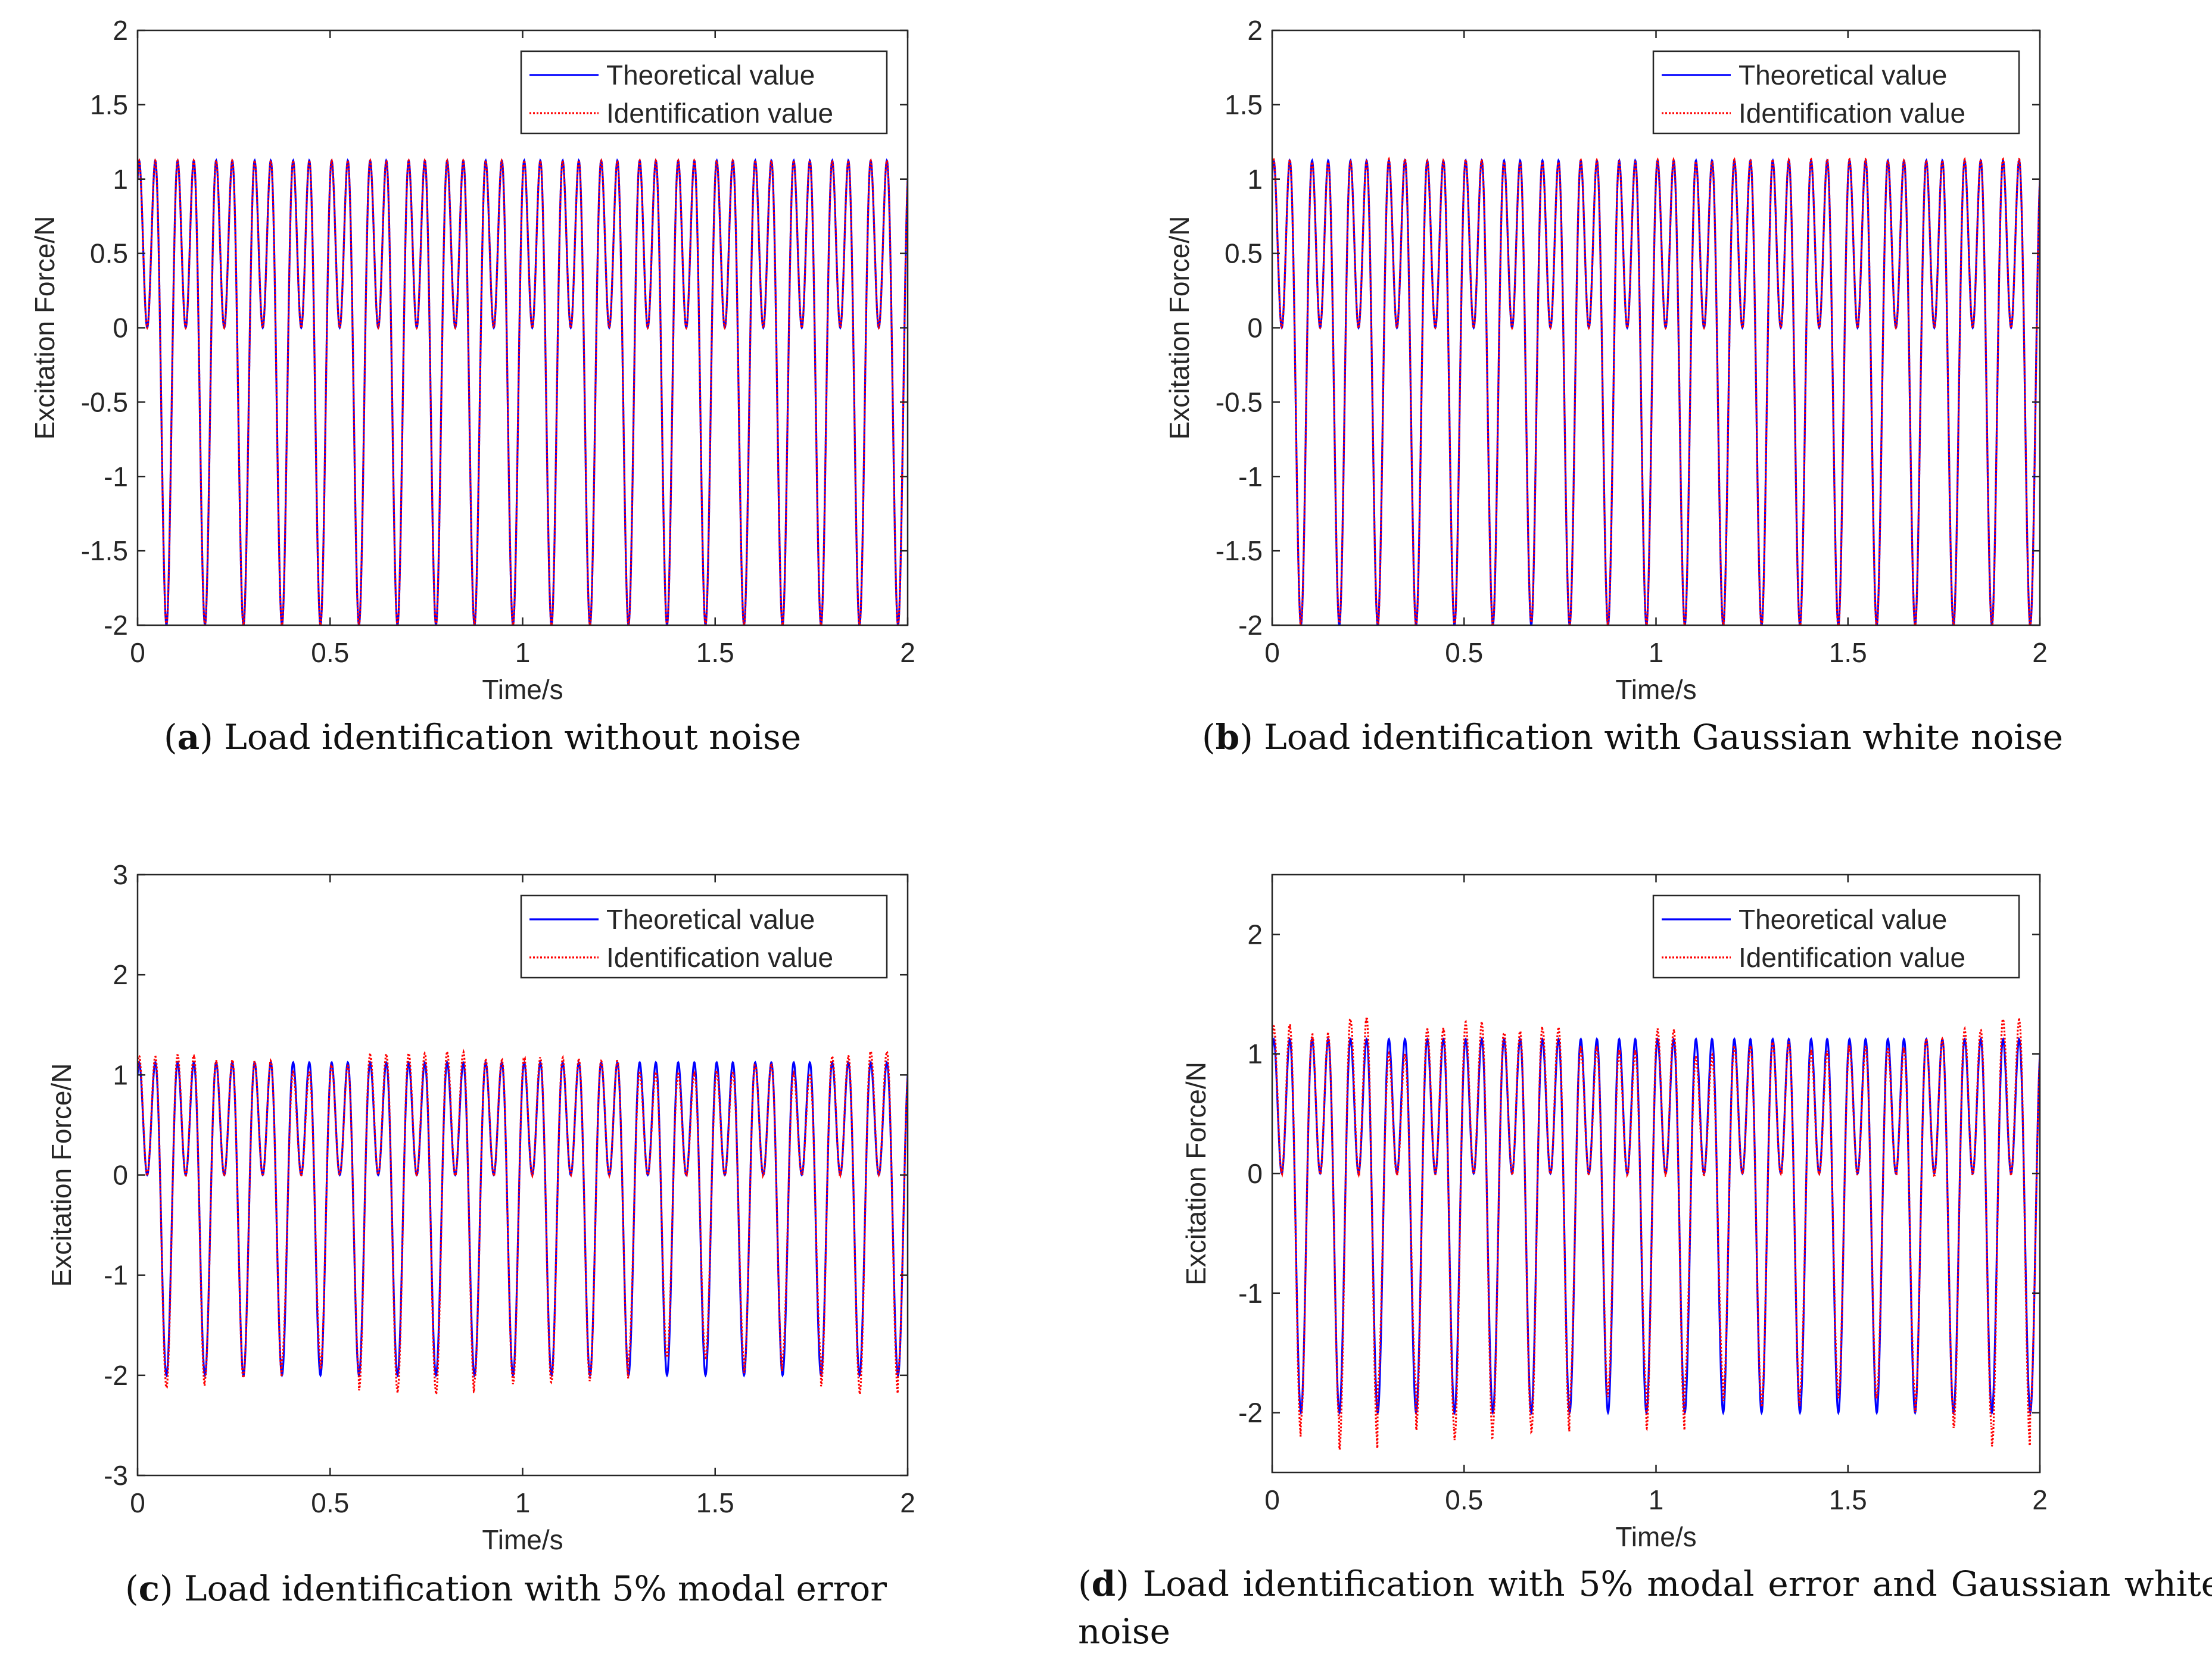  Describe the element at coordinates (330, 1502) in the screenshot. I see `x-tick-label-c: 0.5` at that location.